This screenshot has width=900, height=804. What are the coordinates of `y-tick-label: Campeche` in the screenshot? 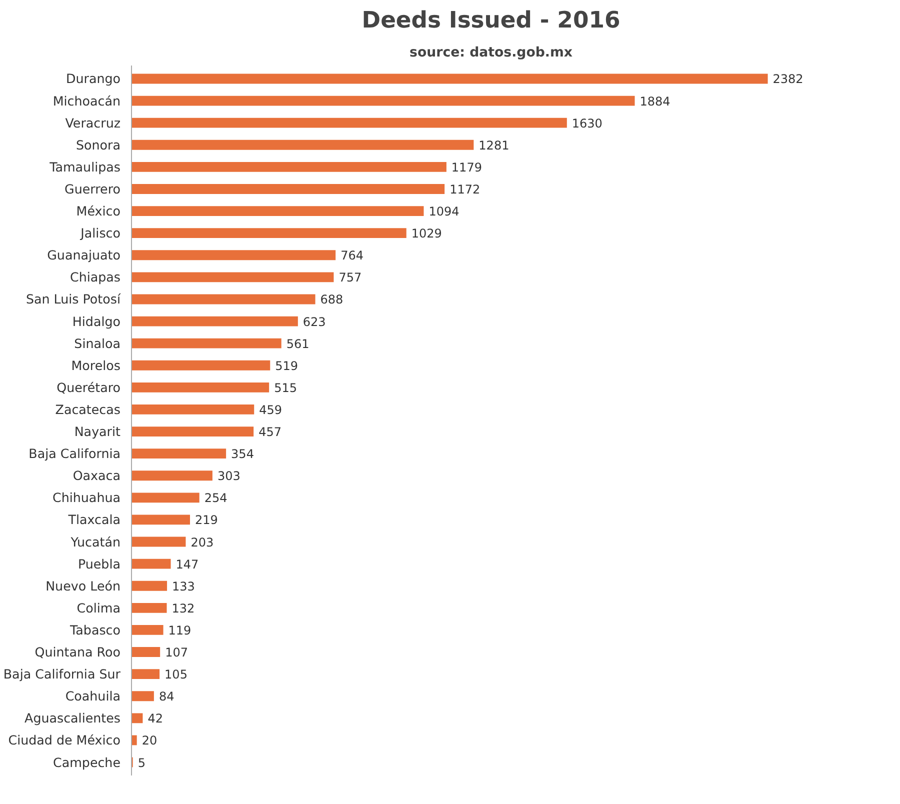 It's located at (86, 762).